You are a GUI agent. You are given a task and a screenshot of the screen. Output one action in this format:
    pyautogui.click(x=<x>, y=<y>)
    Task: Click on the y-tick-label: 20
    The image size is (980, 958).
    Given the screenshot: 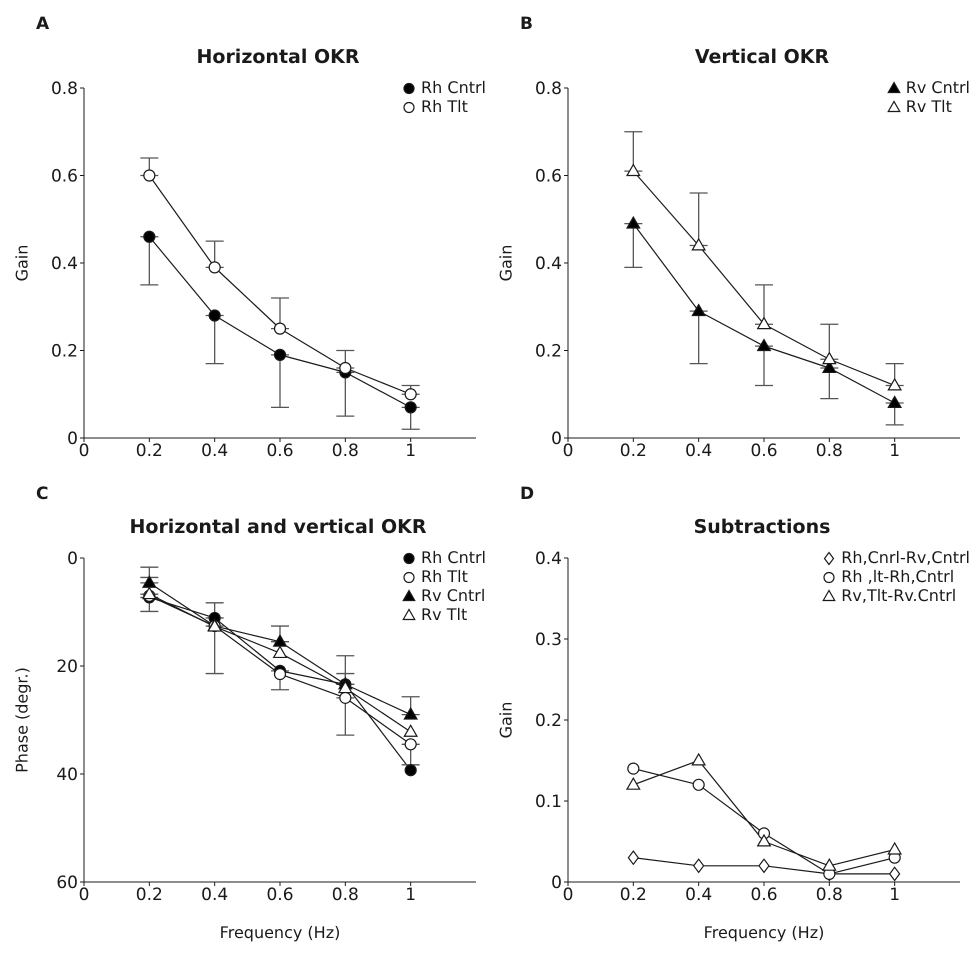 What is the action you would take?
    pyautogui.click(x=67, y=667)
    